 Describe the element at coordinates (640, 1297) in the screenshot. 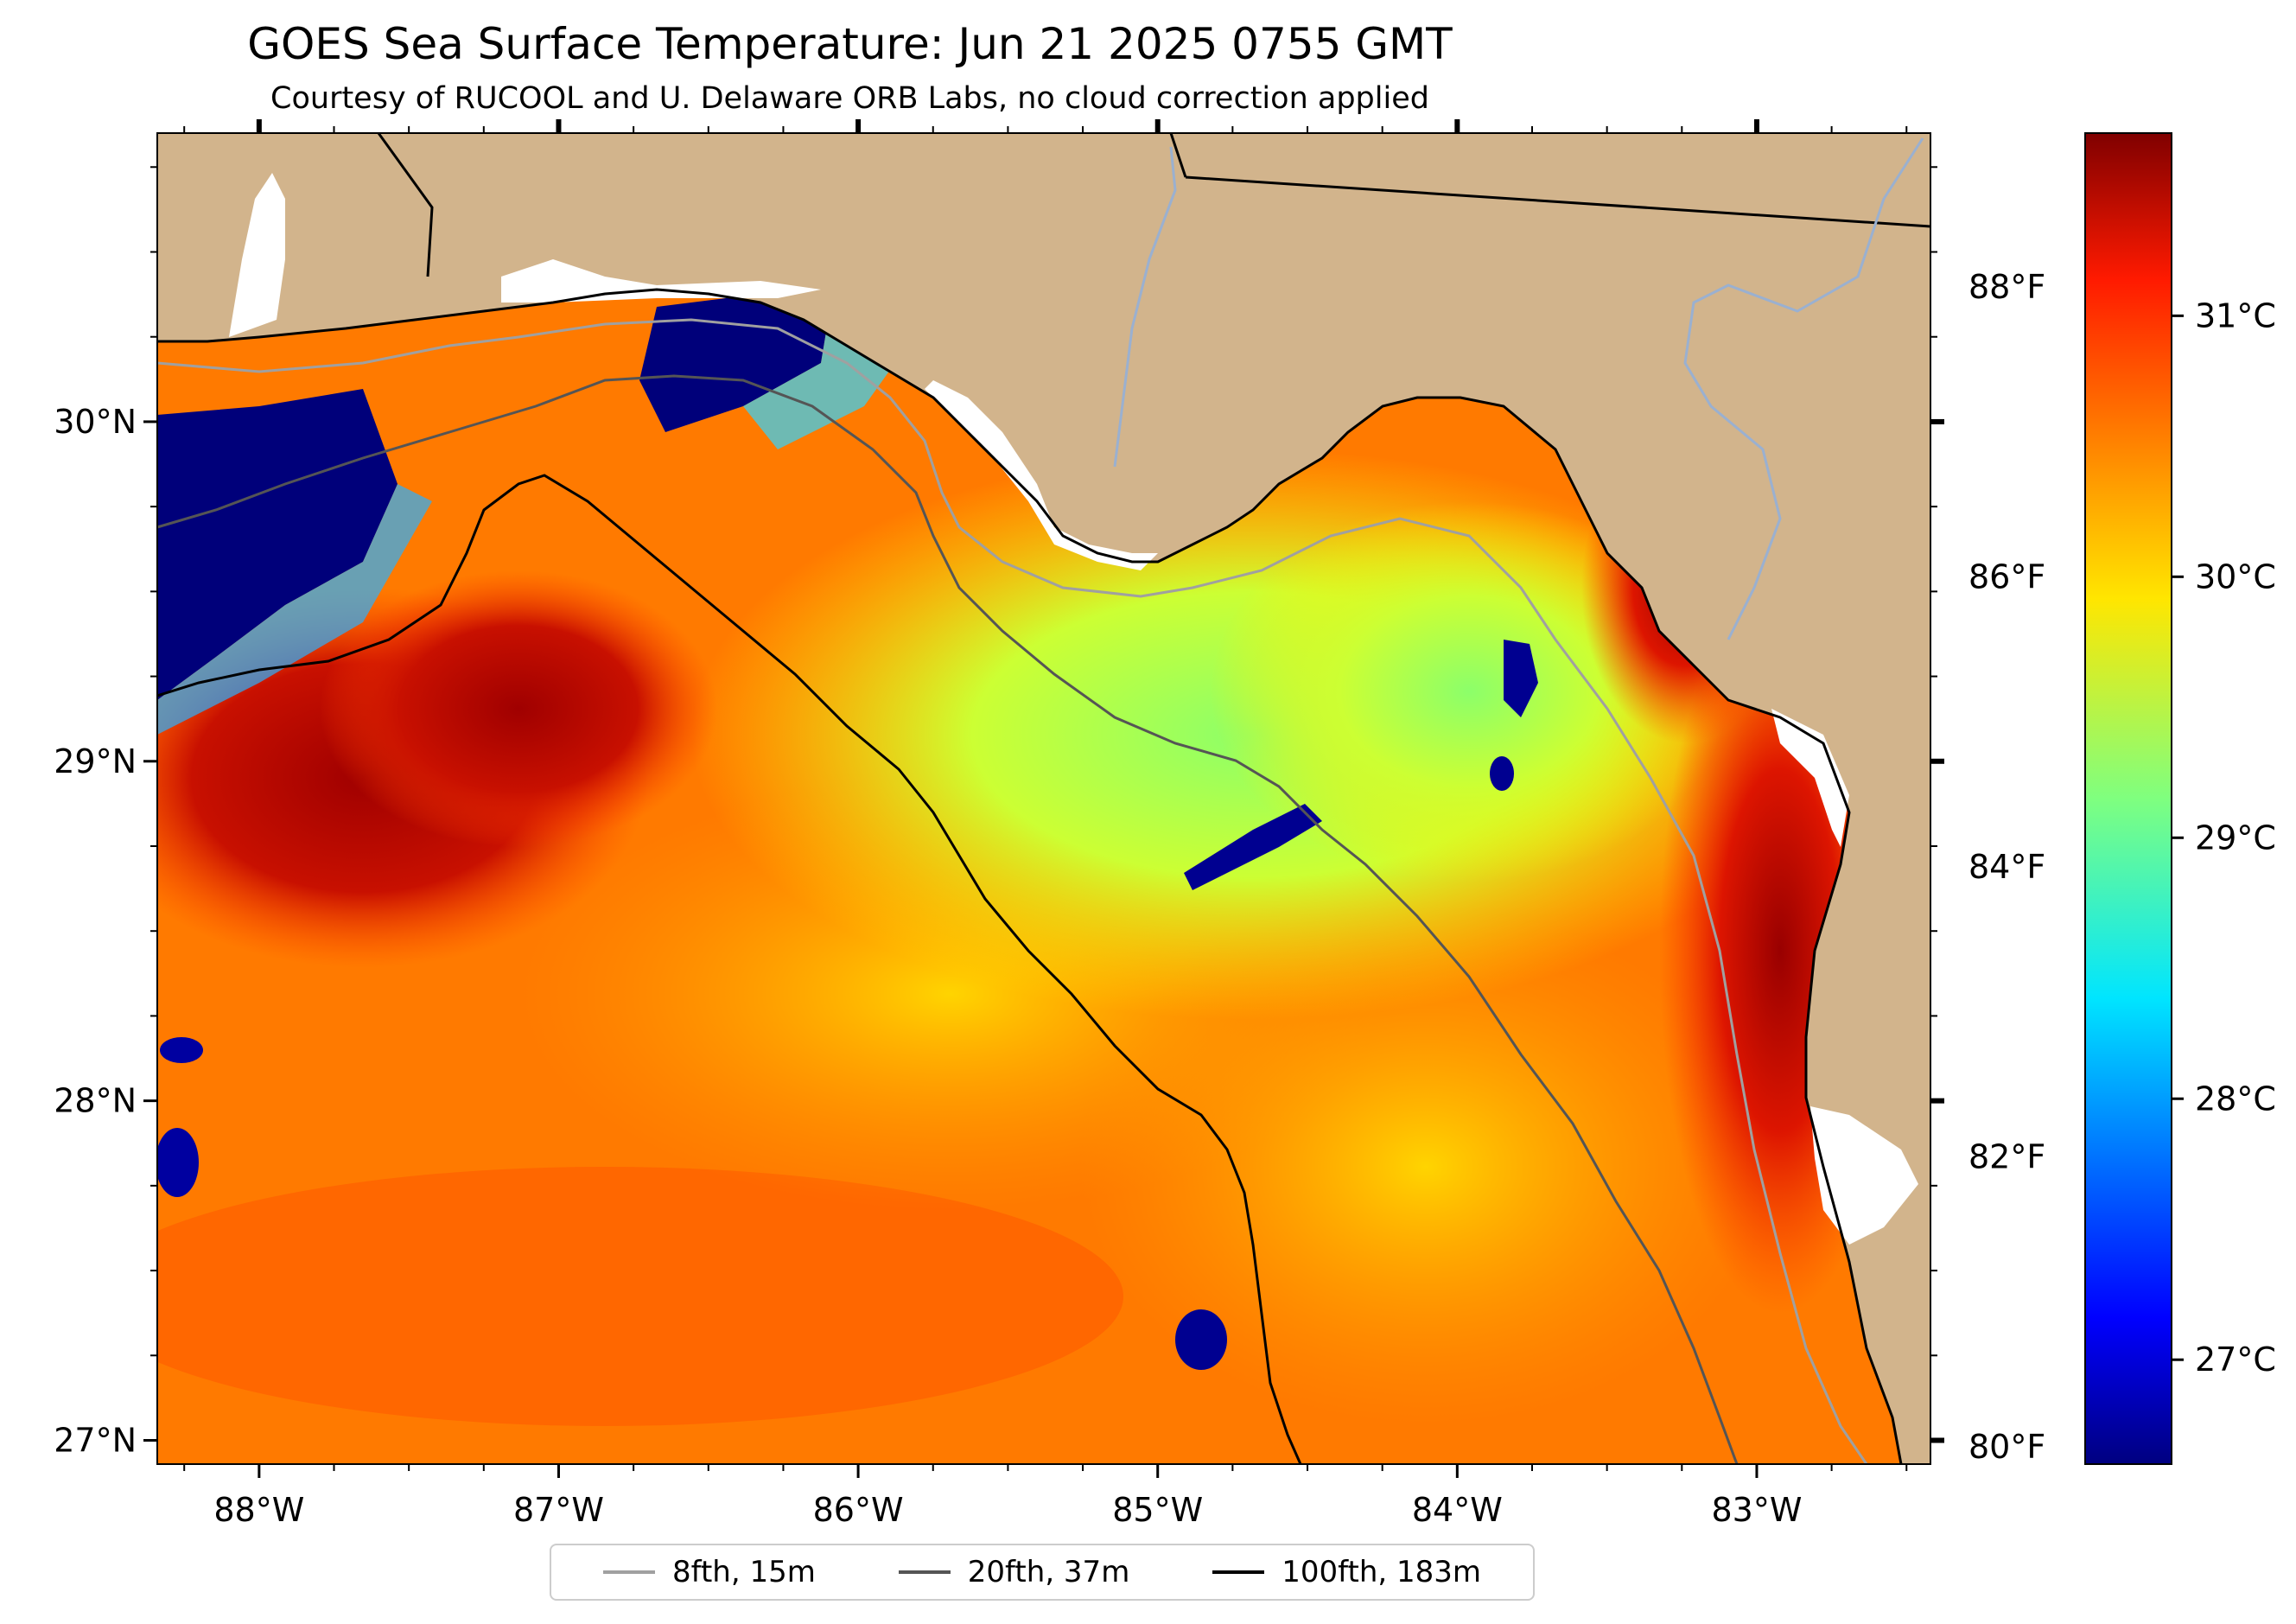

I see `warm-band-south` at that location.